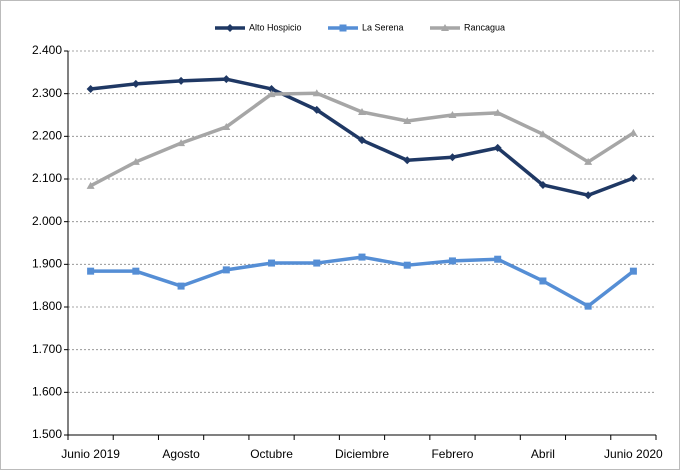 The image size is (680, 470). What do you see at coordinates (47, 221) in the screenshot?
I see `y-tick-label: 2.000` at bounding box center [47, 221].